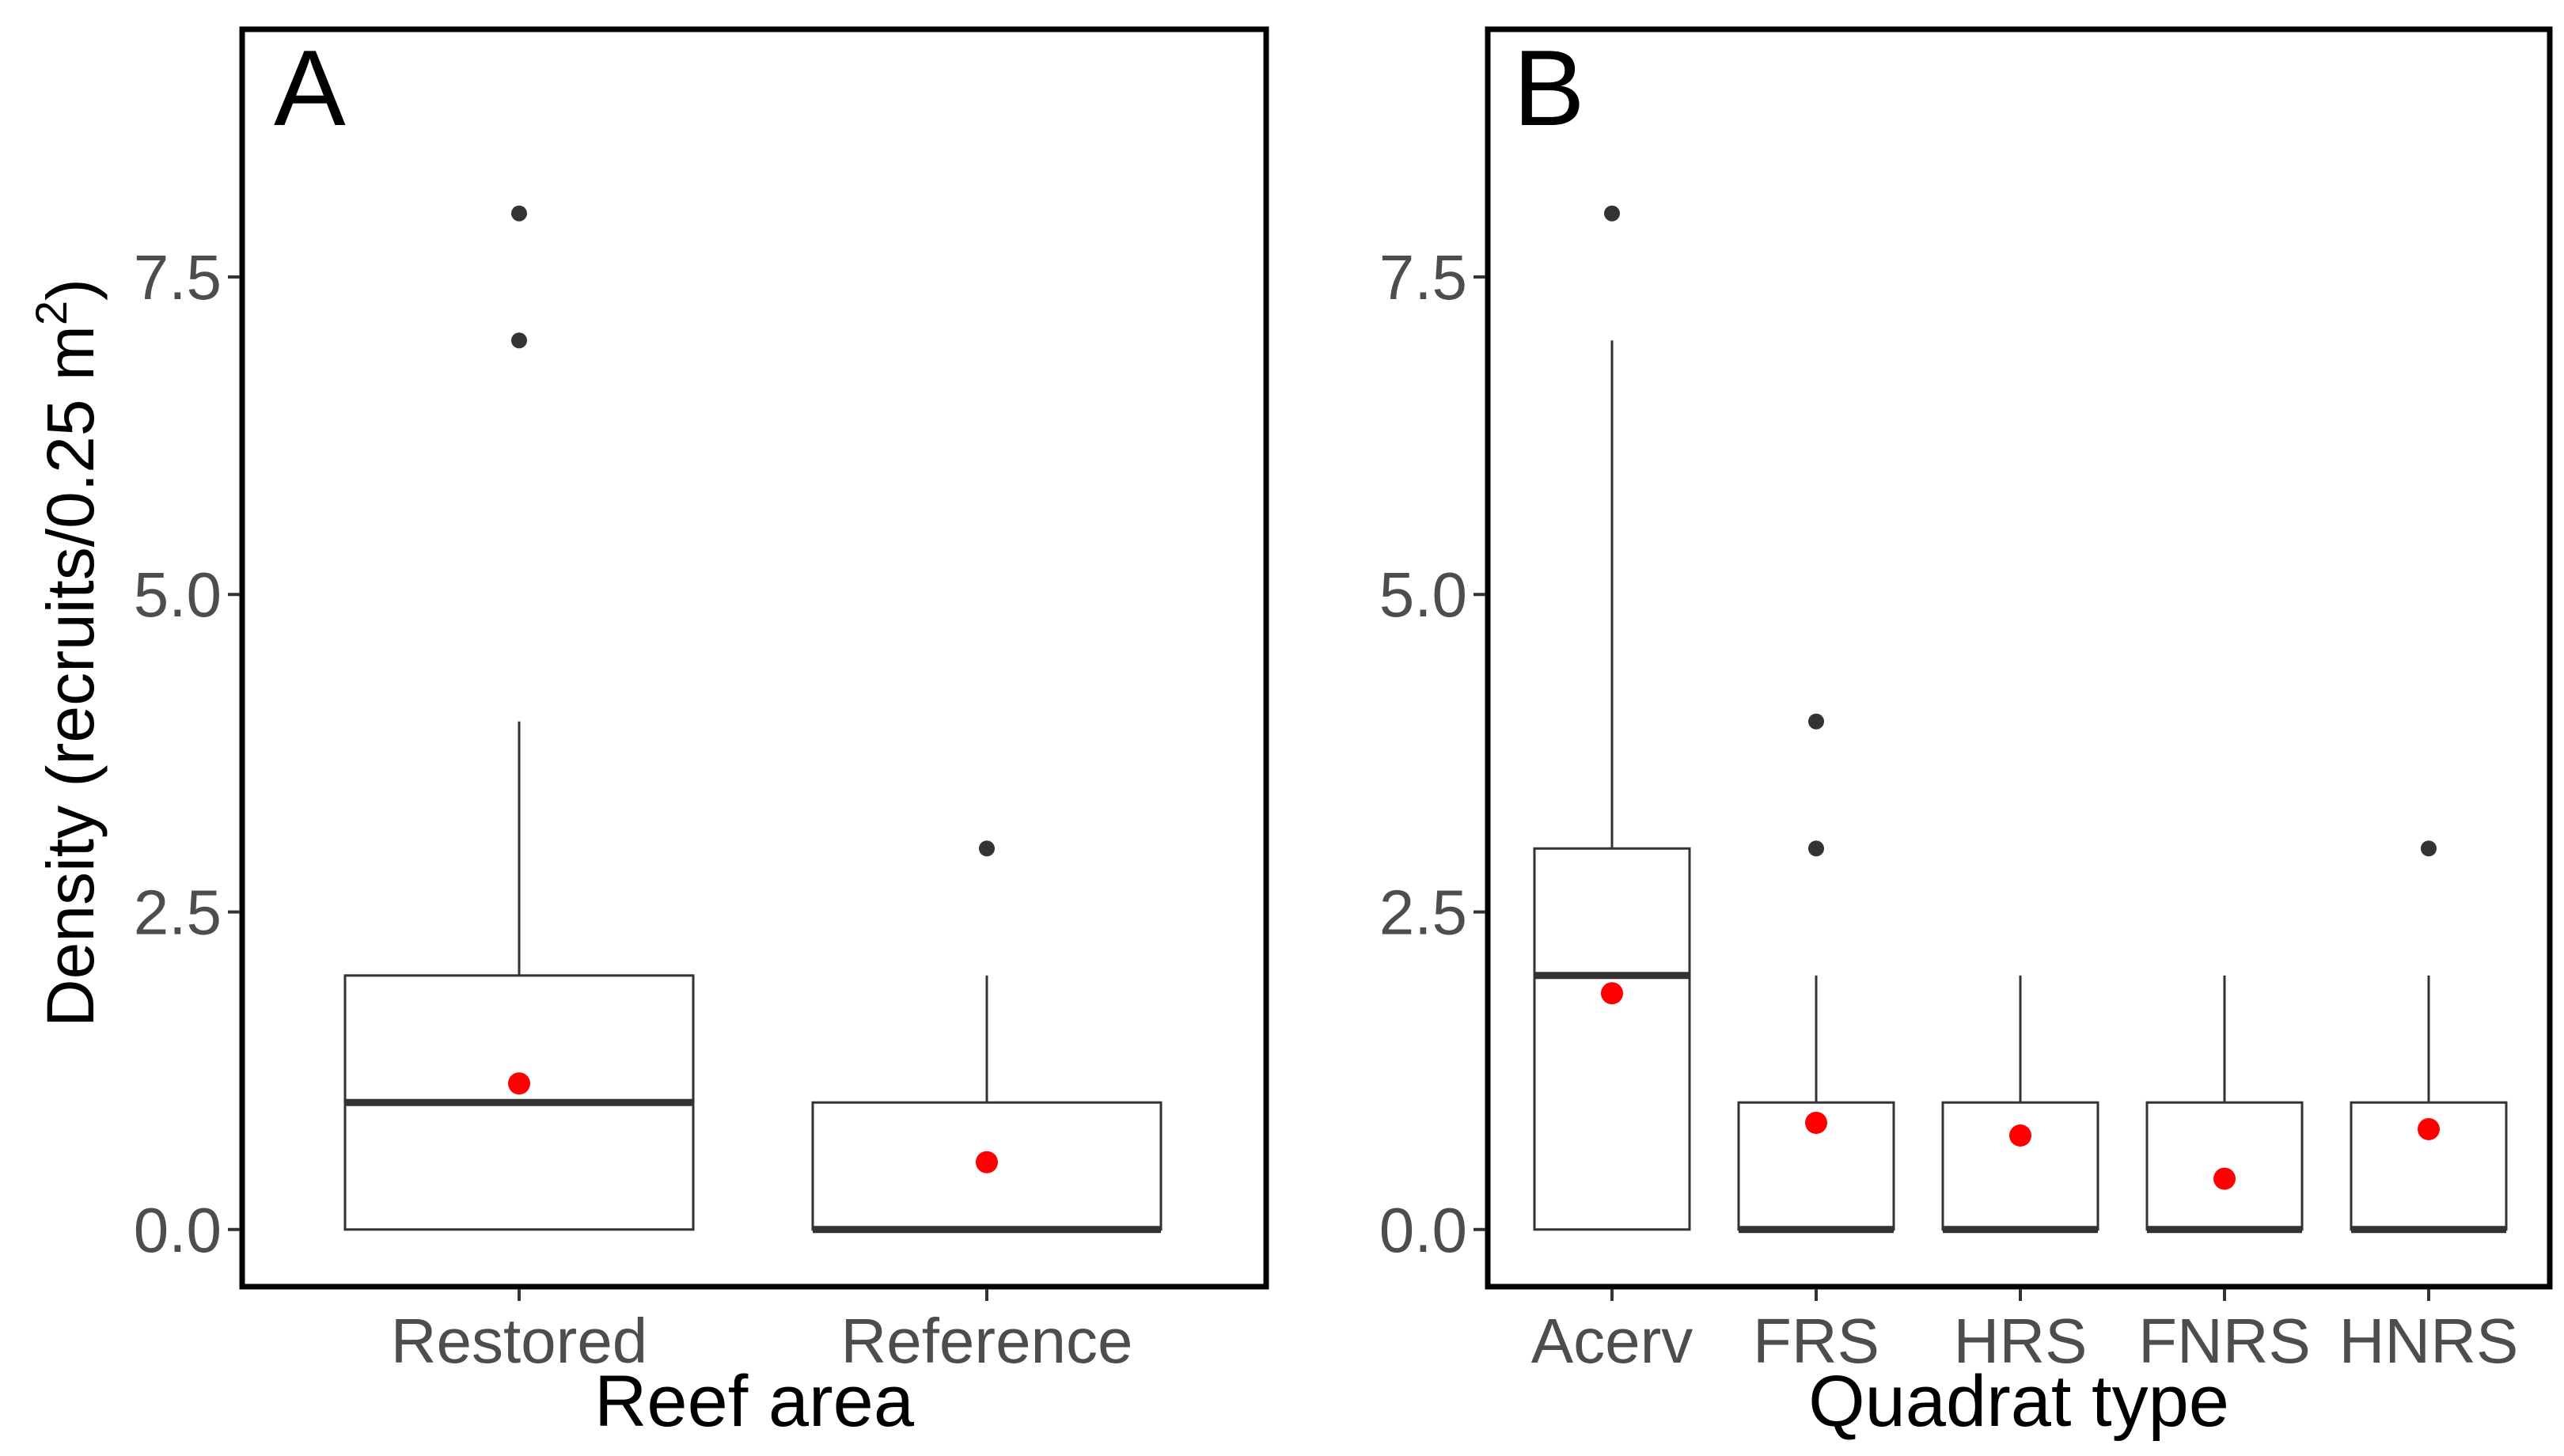  Describe the element at coordinates (1816, 1341) in the screenshot. I see `x-tick-label: FRS` at that location.